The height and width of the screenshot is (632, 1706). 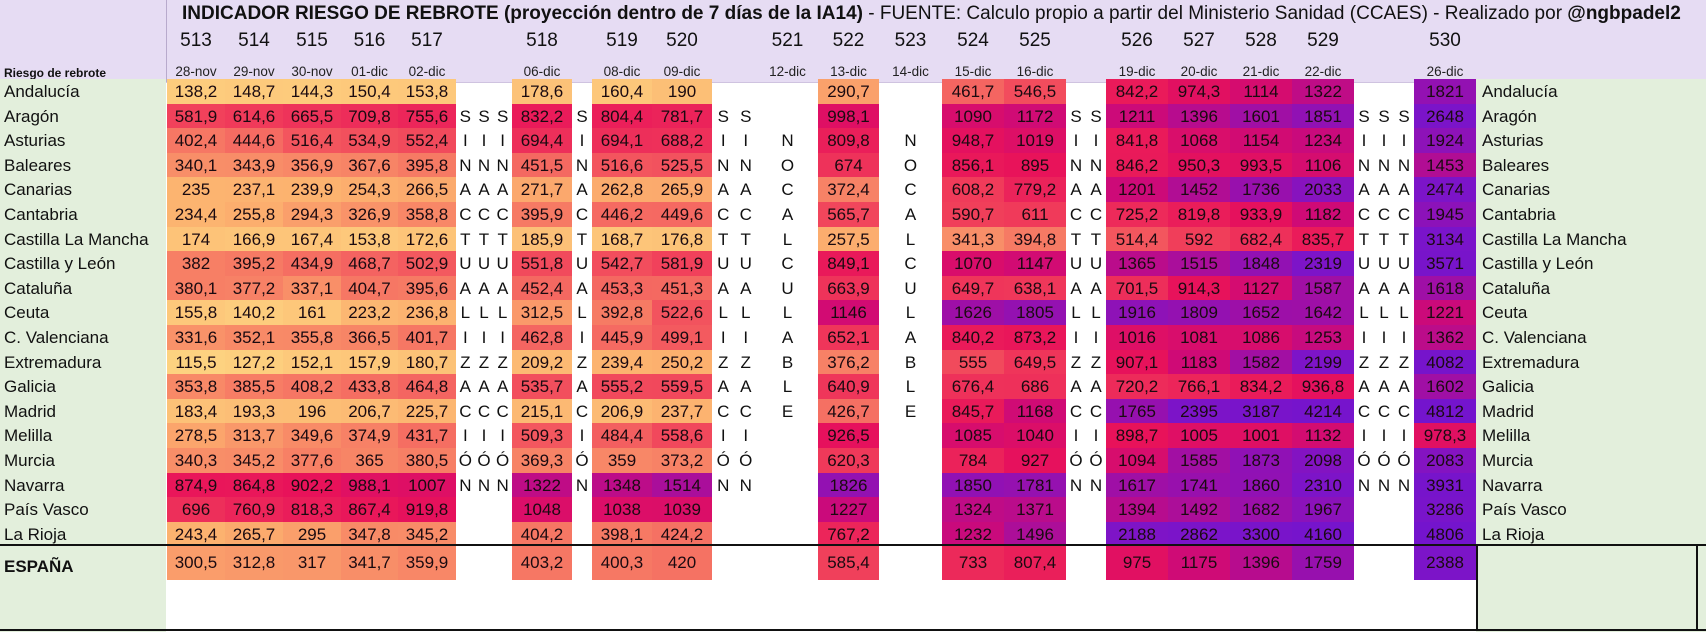 What do you see at coordinates (622, 40) in the screenshot?
I see `column-number: 519` at bounding box center [622, 40].